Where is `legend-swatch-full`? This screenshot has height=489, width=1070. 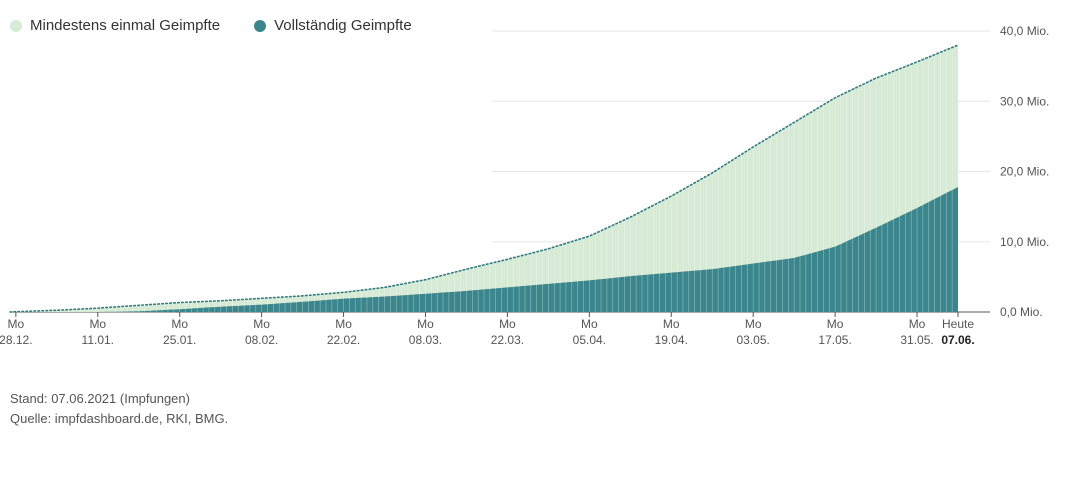
legend-swatch-full is located at coordinates (260, 25).